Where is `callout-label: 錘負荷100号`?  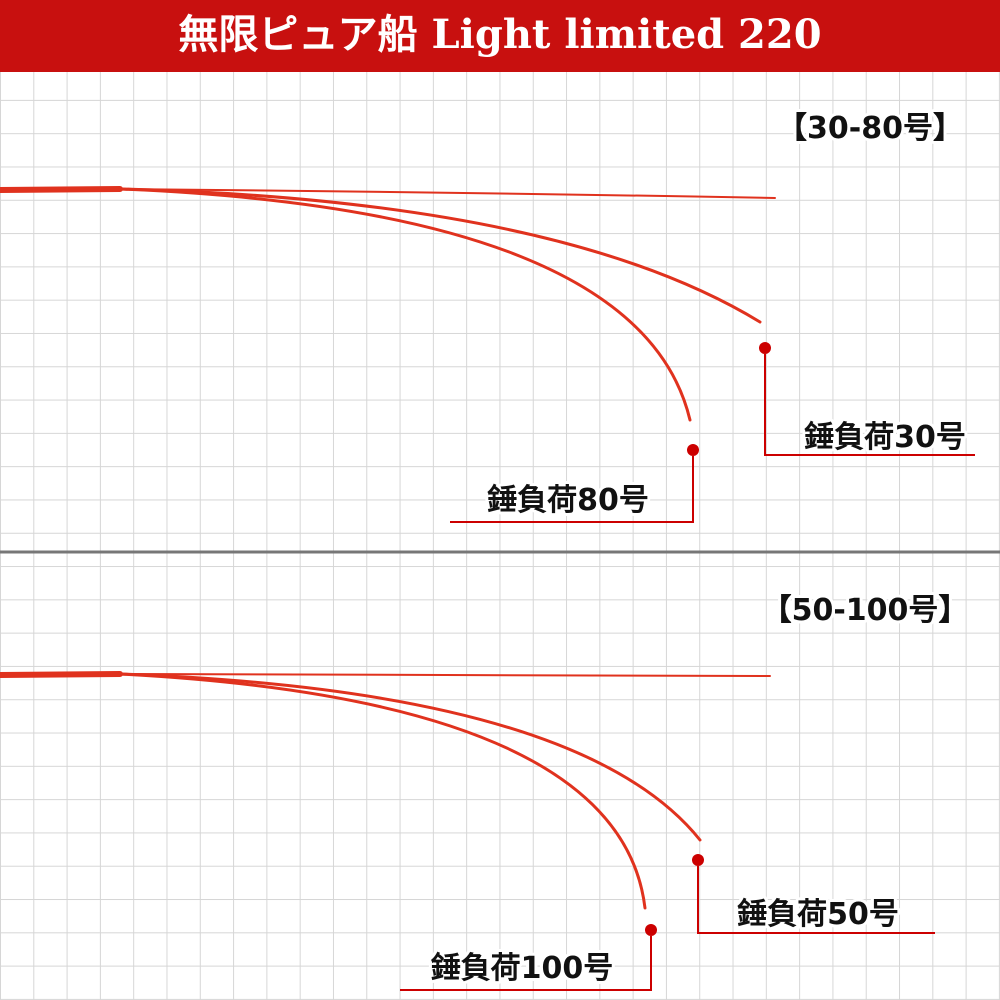 callout-label: 錘負荷100号 is located at coordinates (522, 968).